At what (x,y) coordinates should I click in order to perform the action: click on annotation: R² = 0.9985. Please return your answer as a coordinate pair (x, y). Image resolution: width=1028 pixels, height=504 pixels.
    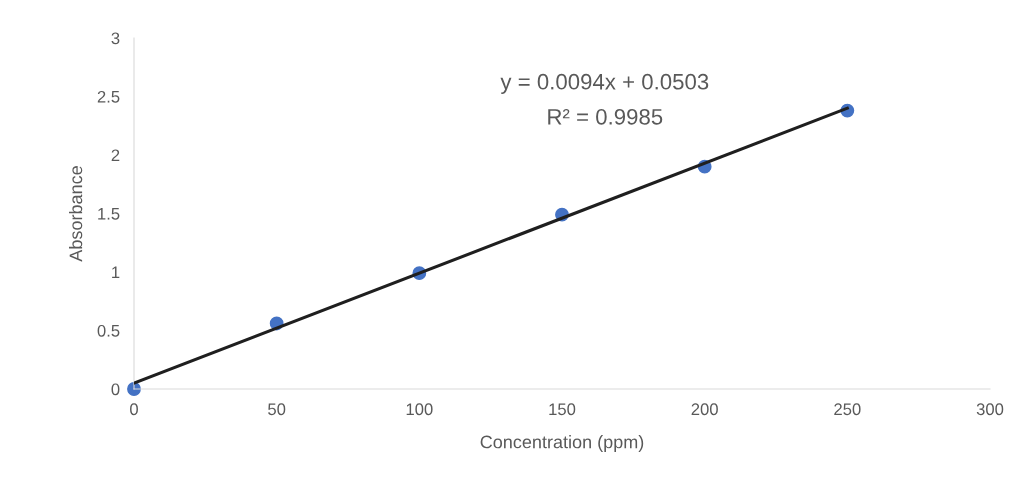
    Looking at the image, I should click on (605, 116).